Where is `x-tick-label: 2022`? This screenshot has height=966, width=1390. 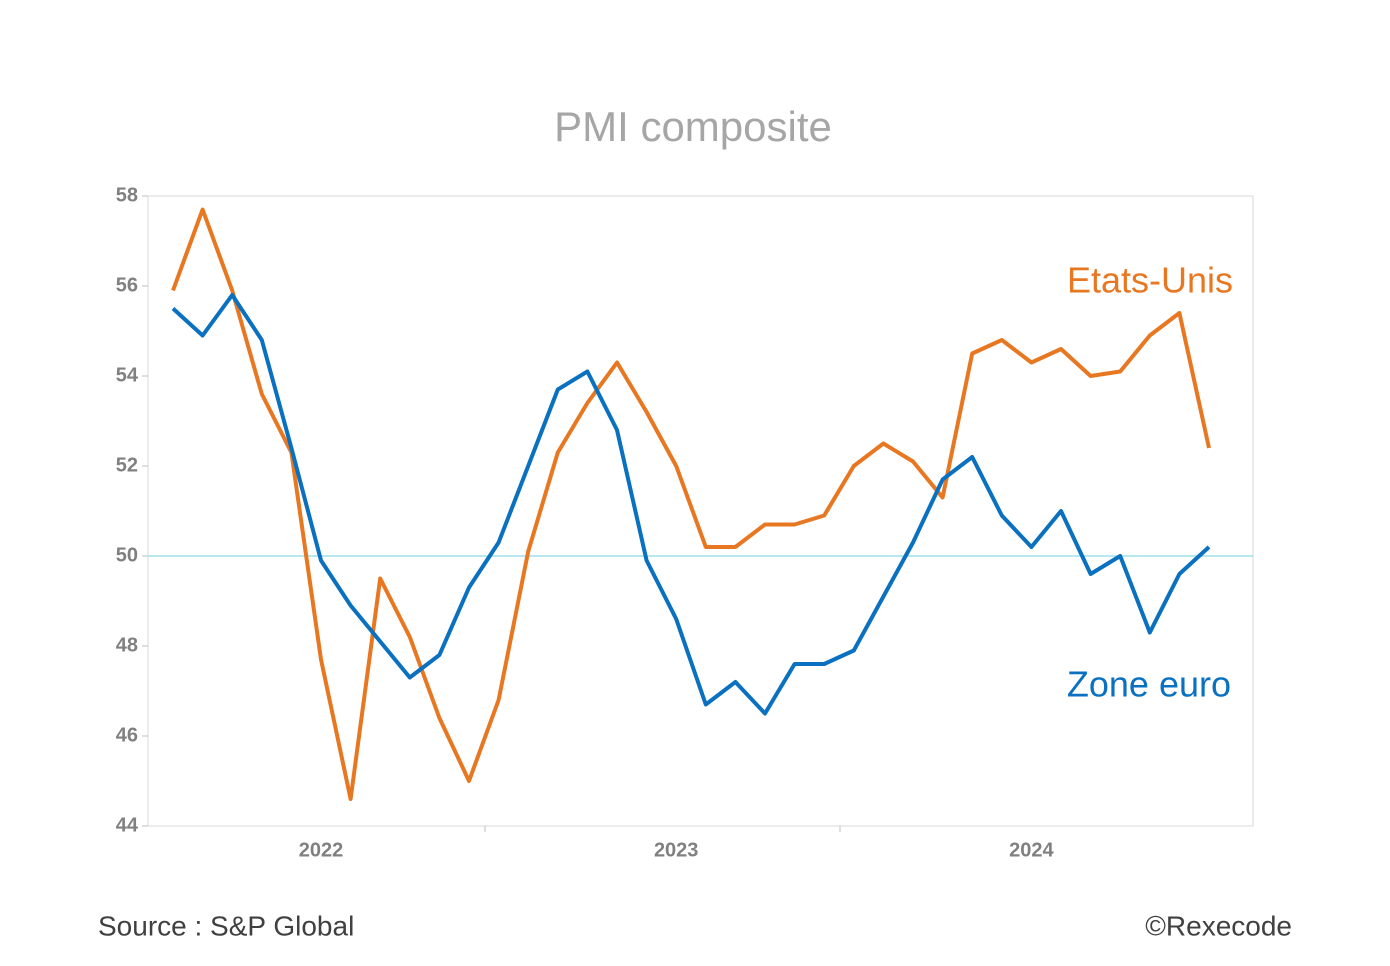
x-tick-label: 2022 is located at coordinates (321, 850).